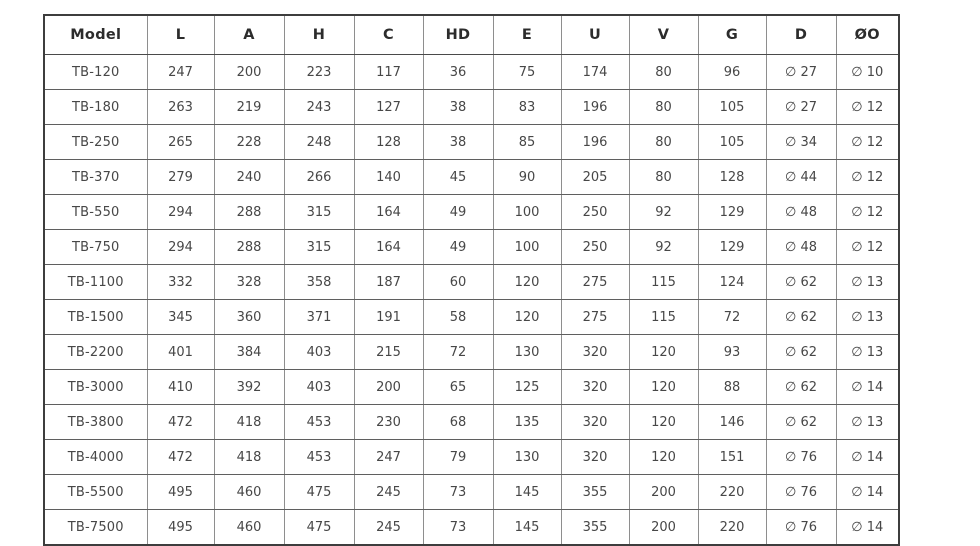 Image resolution: width=980 pixels, height=546 pixels. What do you see at coordinates (732, 107) in the screenshot?
I see `value-cell: 105` at bounding box center [732, 107].